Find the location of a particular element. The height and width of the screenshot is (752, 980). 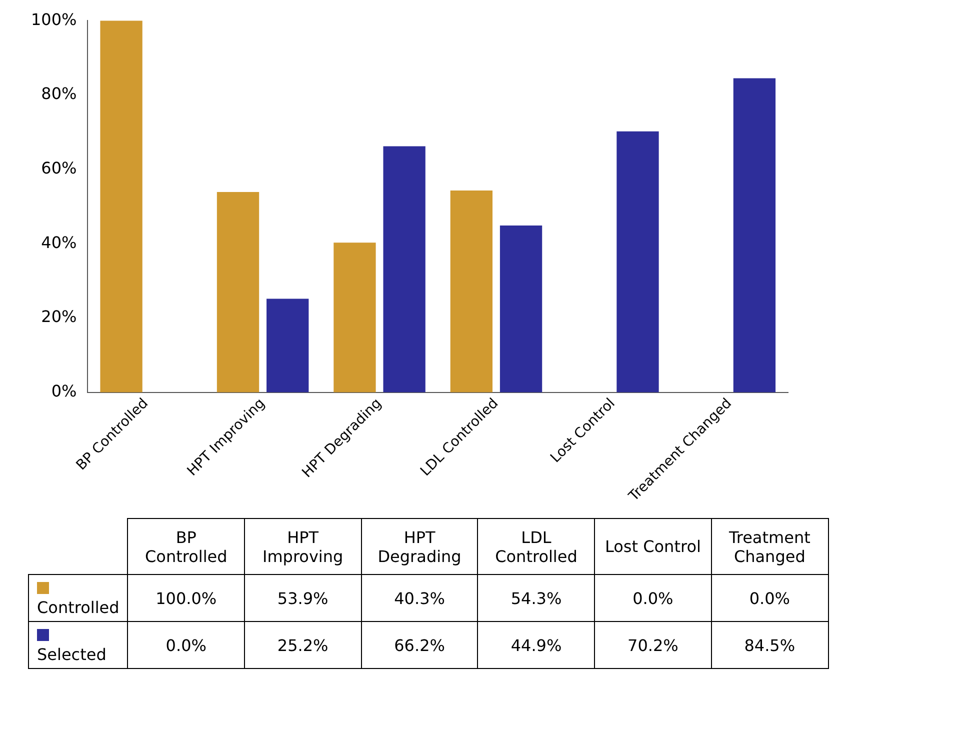

data-label: 54.3% is located at coordinates (536, 598).